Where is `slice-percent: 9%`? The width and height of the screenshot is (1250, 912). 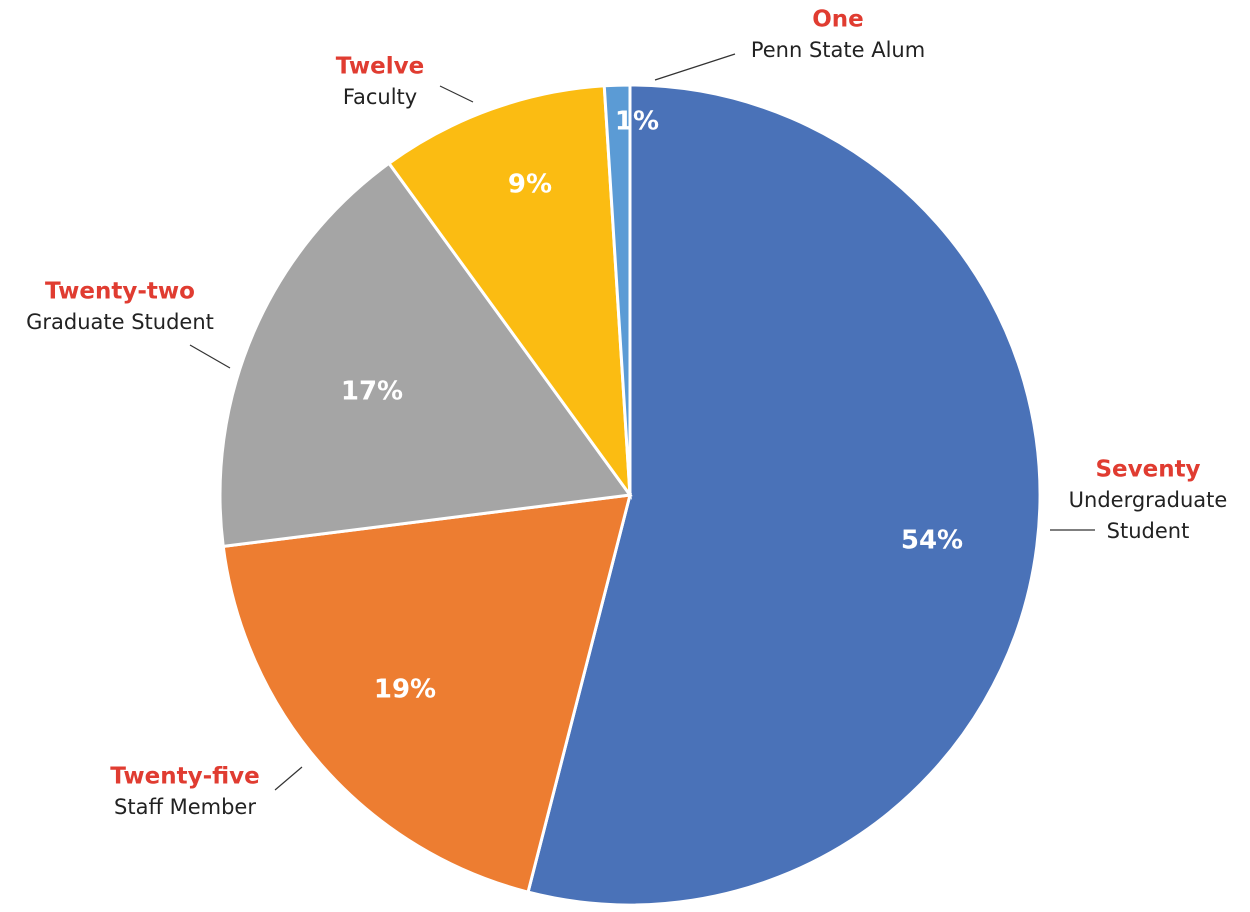
slice-percent: 9% is located at coordinates (530, 185).